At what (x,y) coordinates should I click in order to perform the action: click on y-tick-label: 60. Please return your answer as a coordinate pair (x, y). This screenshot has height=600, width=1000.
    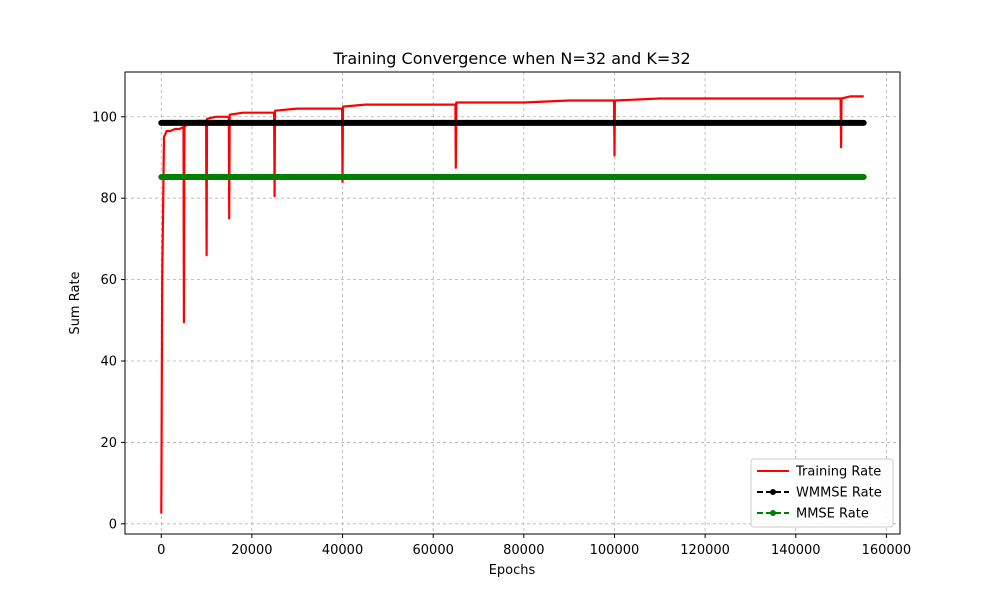
    Looking at the image, I should click on (108, 280).